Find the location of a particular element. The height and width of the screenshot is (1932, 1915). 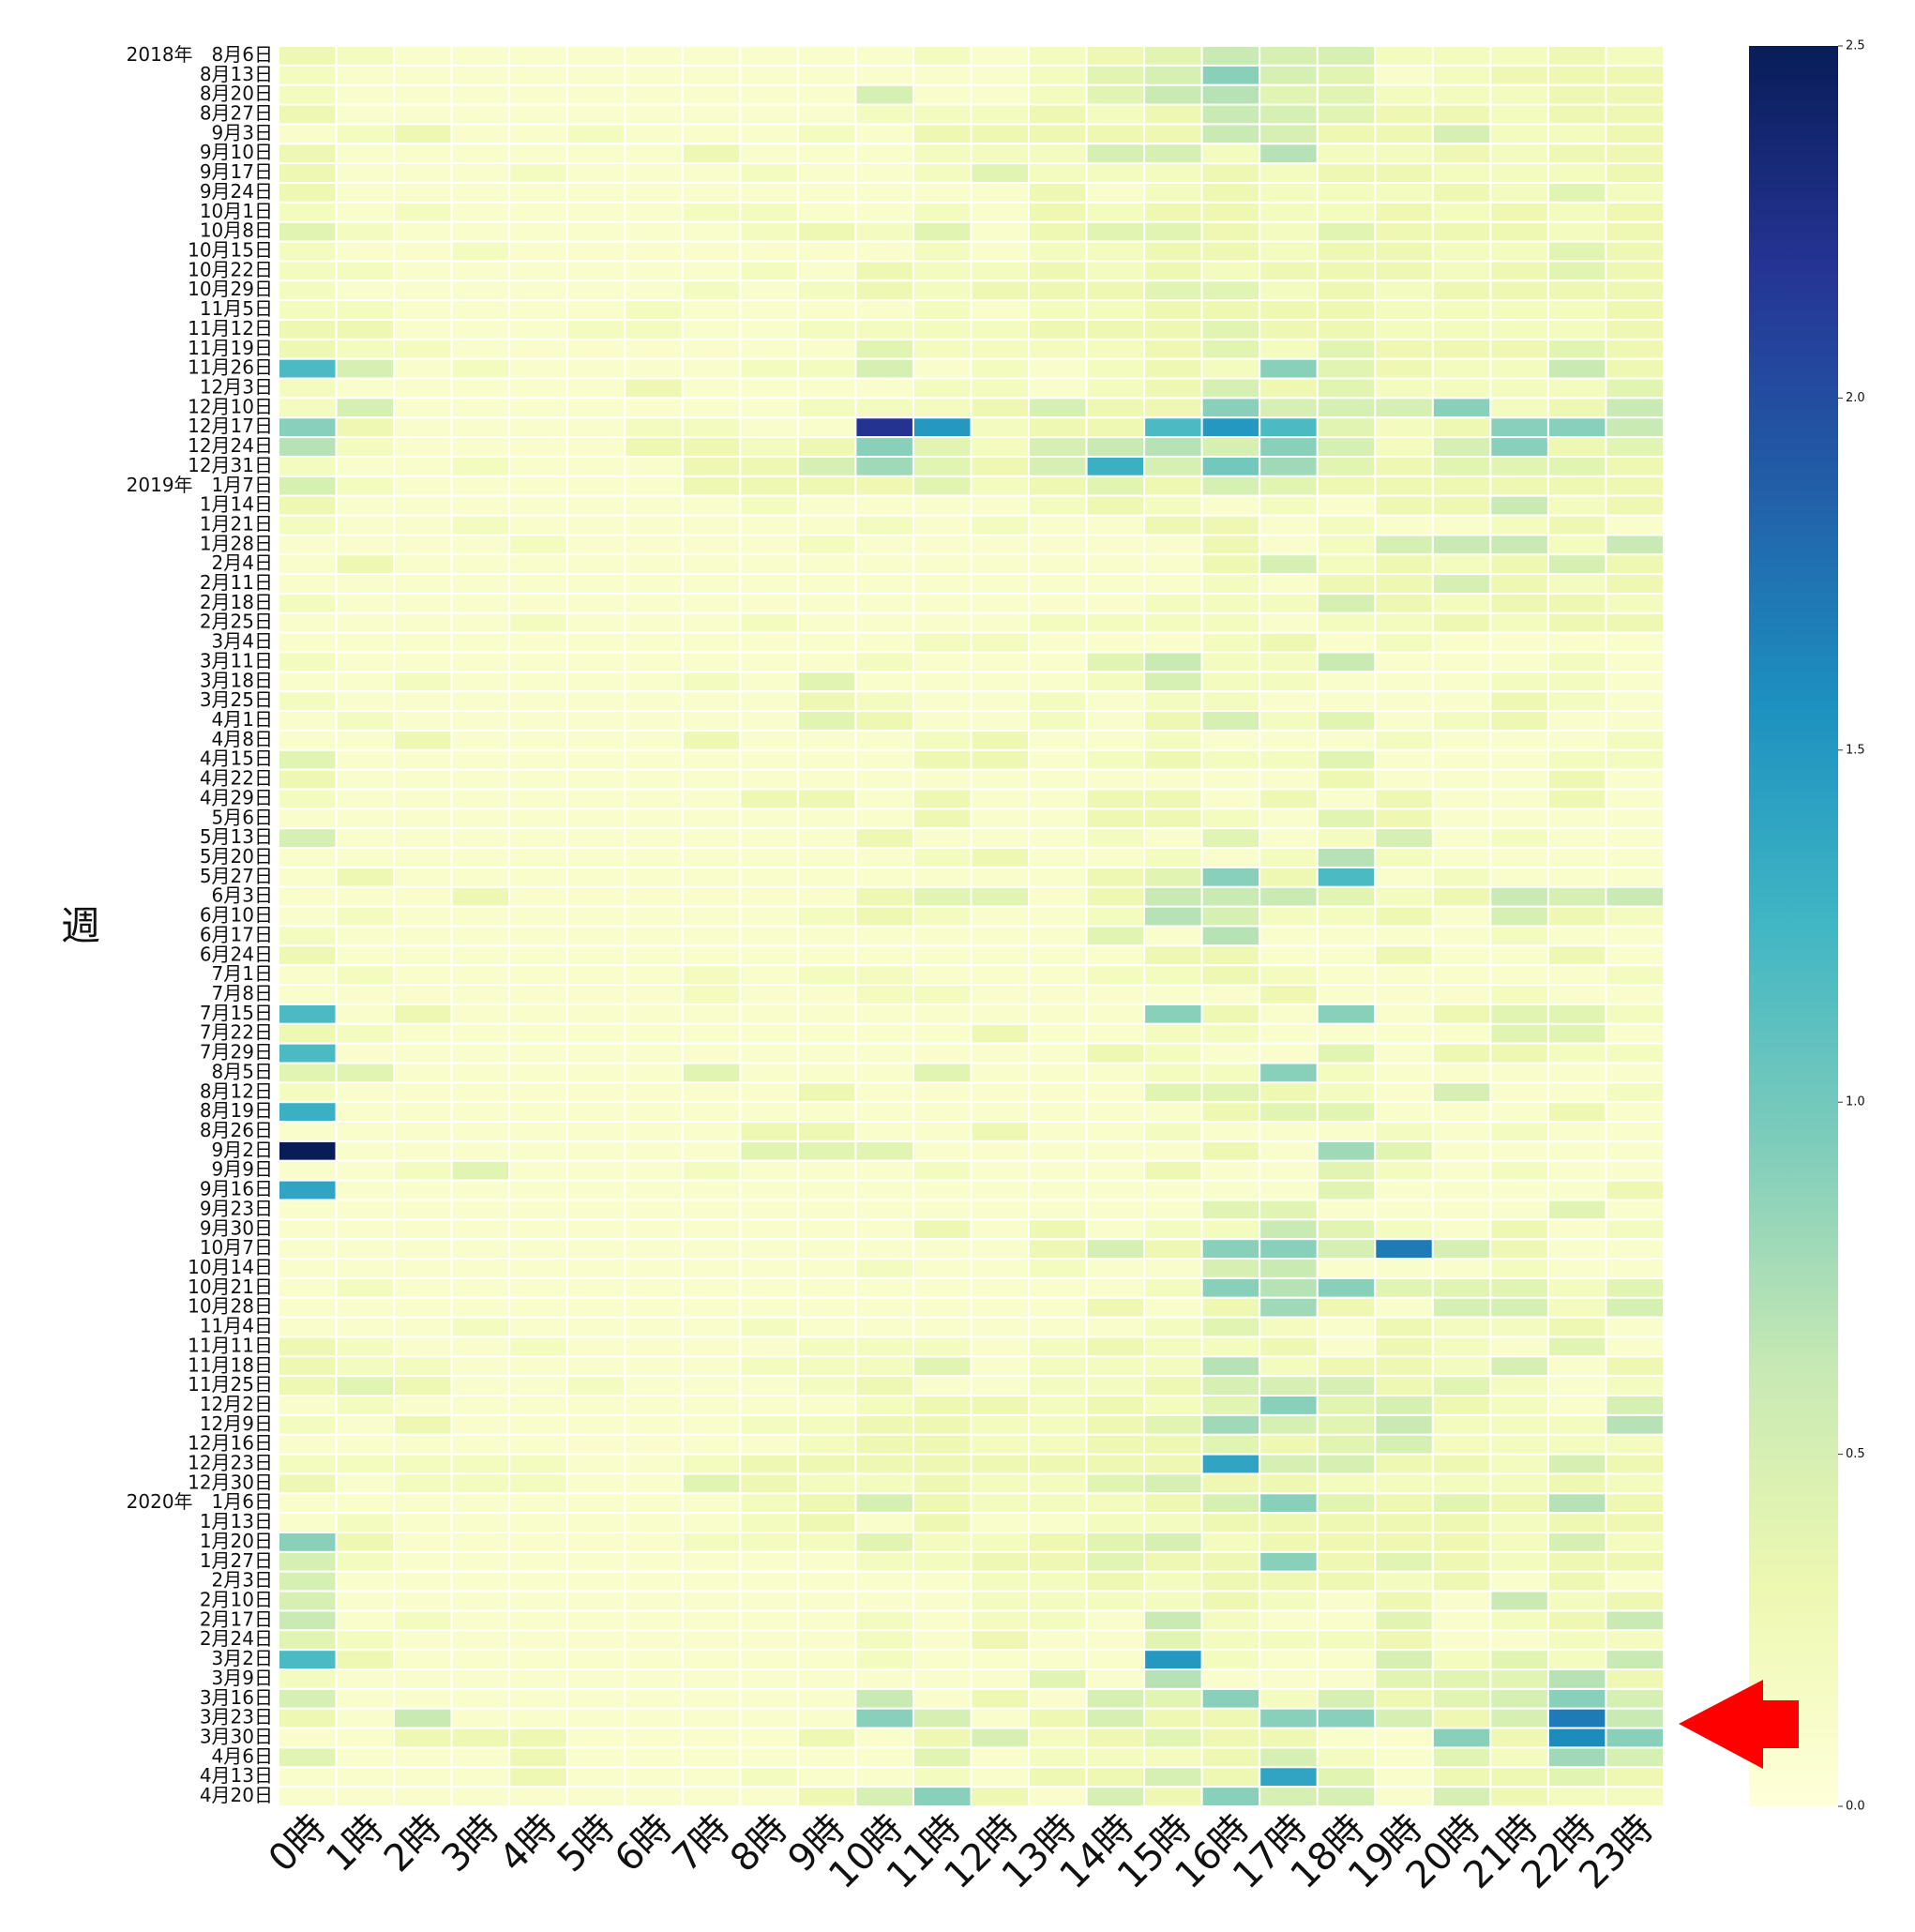

y-tick-label: 10月15日 is located at coordinates (230, 249).